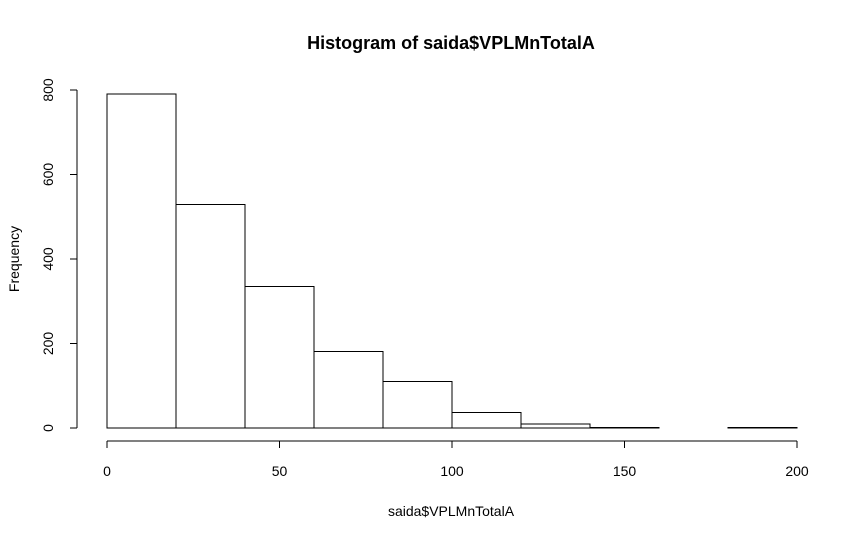 Image resolution: width=865 pixels, height=540 pixels. What do you see at coordinates (451, 511) in the screenshot?
I see `x-axis-label: saida$VPLMnTotalA` at bounding box center [451, 511].